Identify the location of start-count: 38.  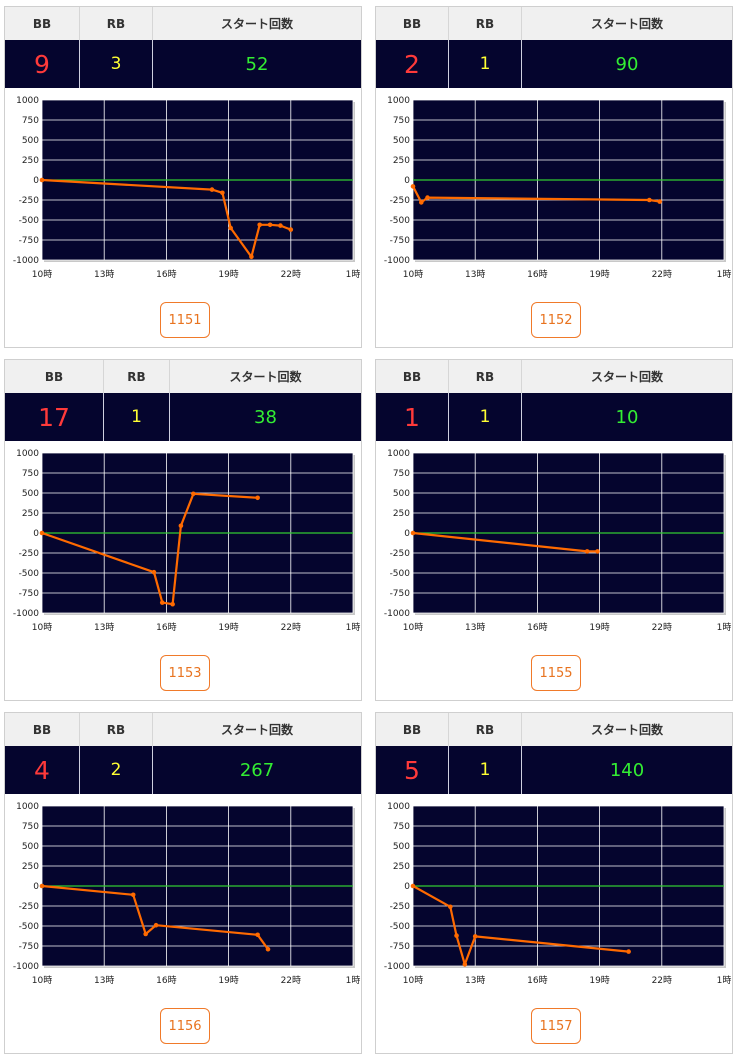
(265, 417).